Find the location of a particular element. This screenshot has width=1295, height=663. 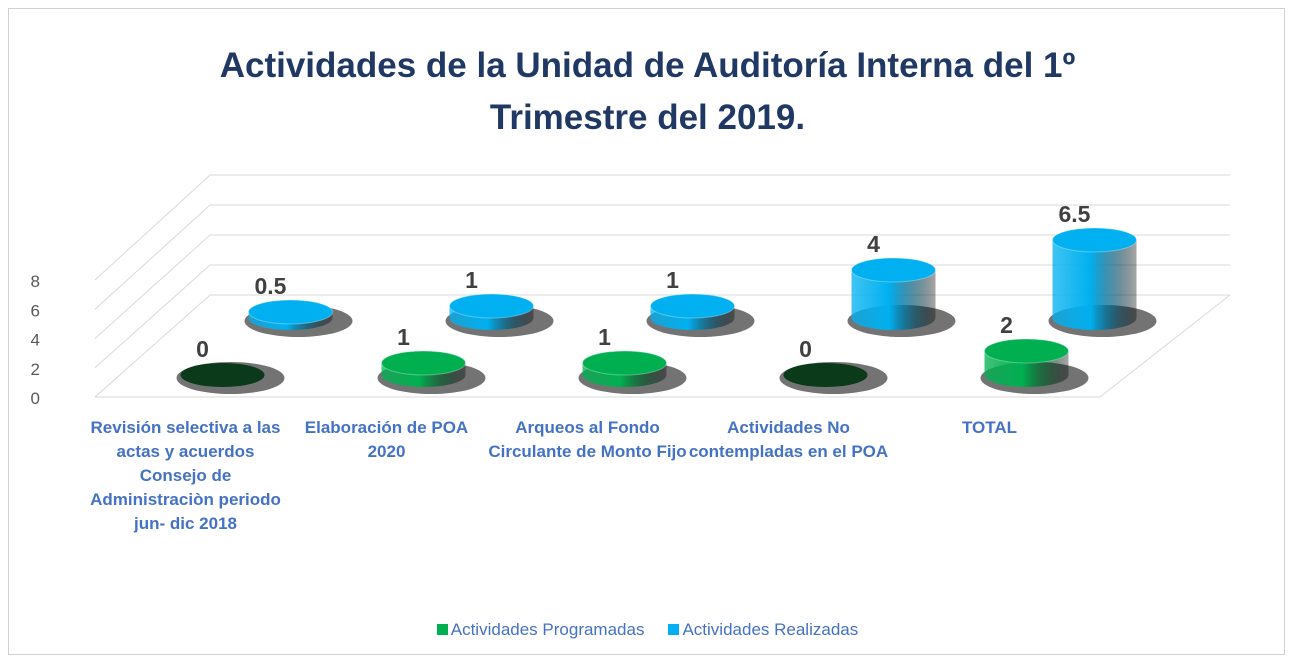

legend-label: Actividades Realizadas is located at coordinates (770, 629).